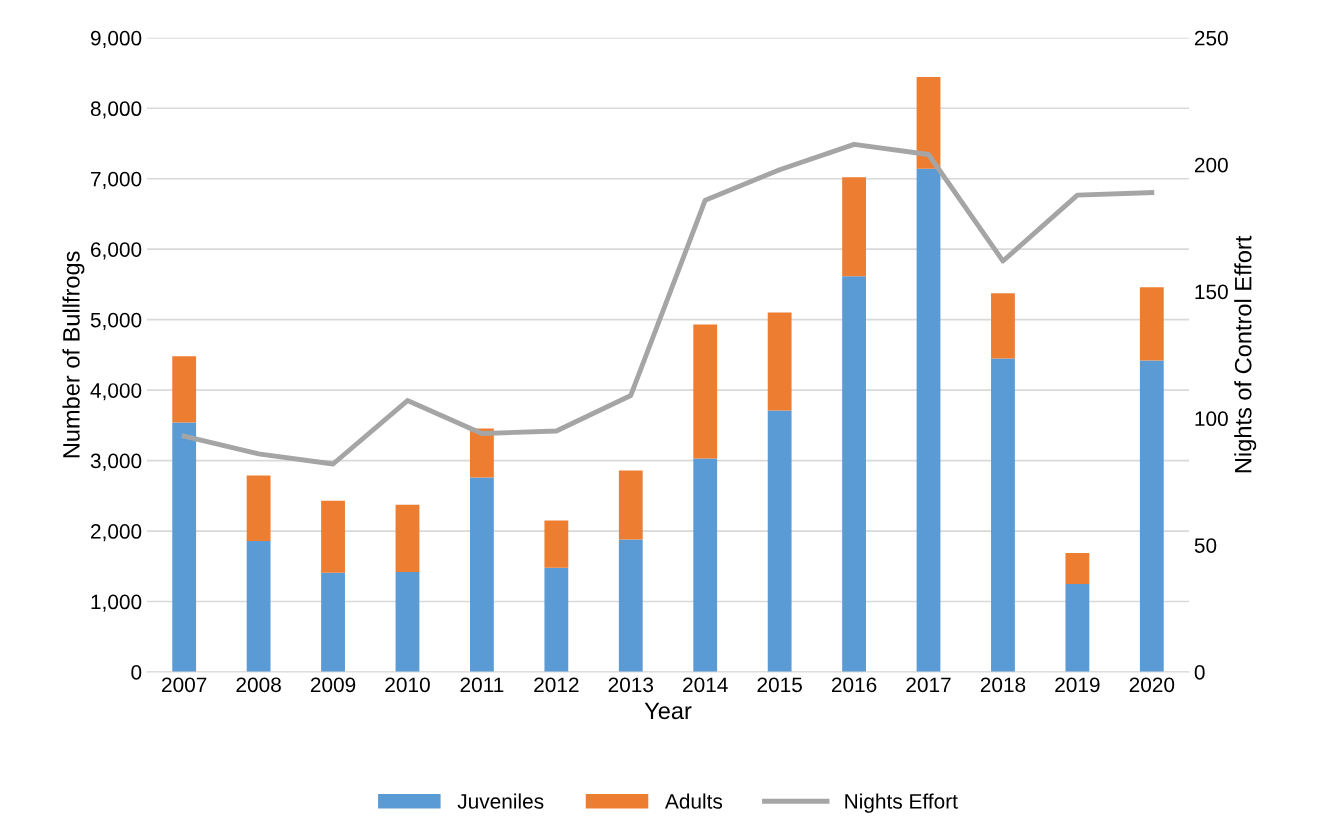 The width and height of the screenshot is (1336, 840). I want to click on x-tick-label: 2010, so click(407, 685).